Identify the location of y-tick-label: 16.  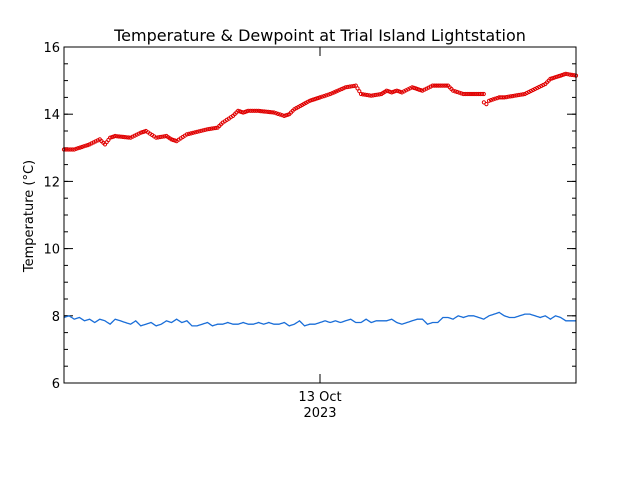
(51, 48).